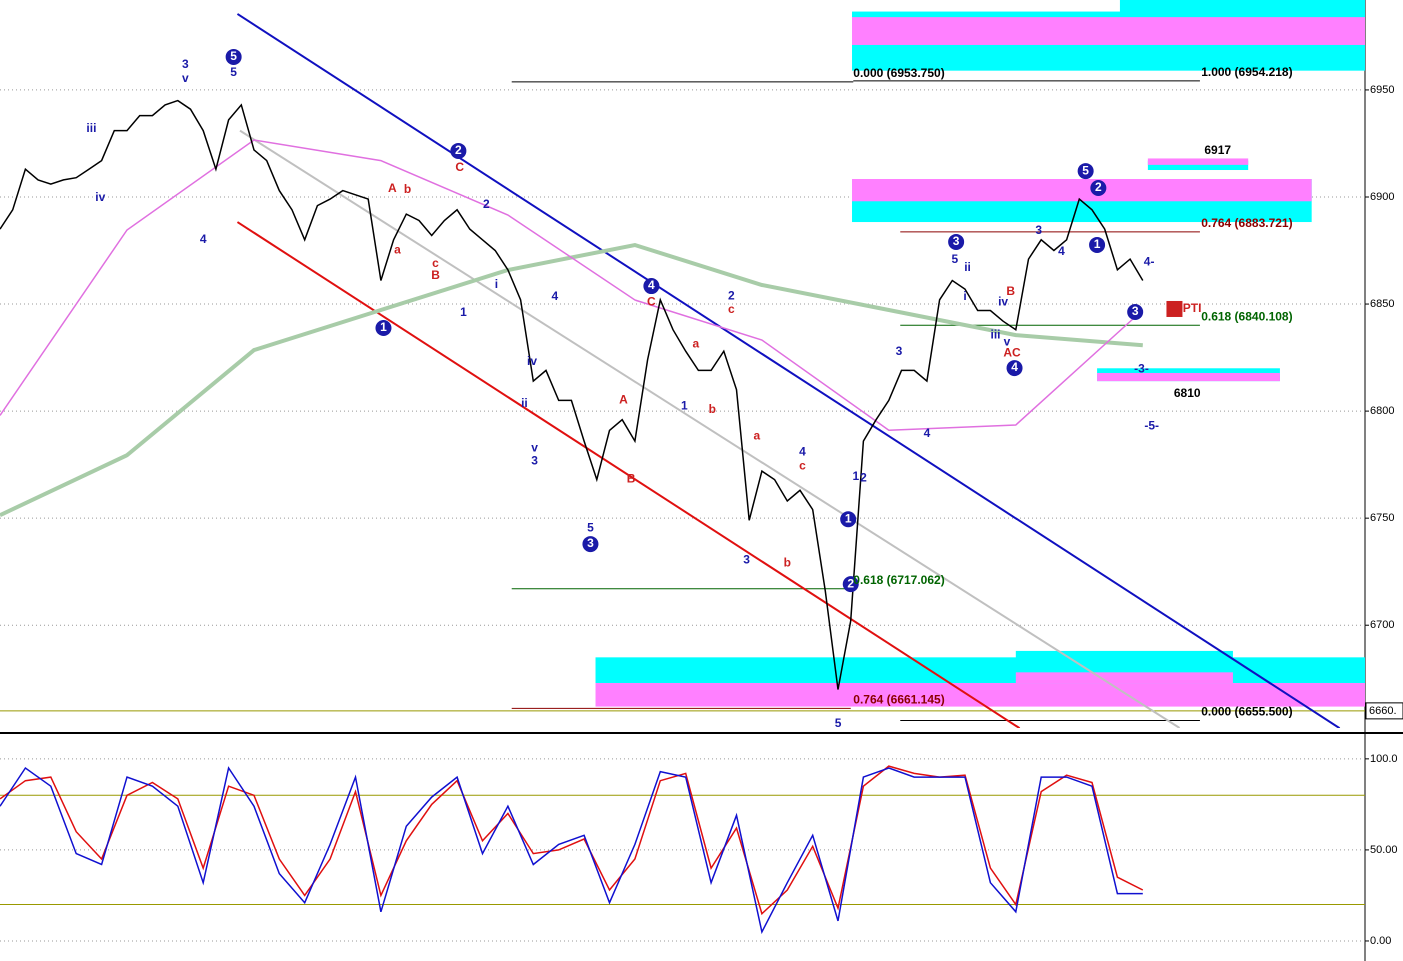 The width and height of the screenshot is (1403, 961). I want to click on wave-label: 4-, so click(1149, 261).